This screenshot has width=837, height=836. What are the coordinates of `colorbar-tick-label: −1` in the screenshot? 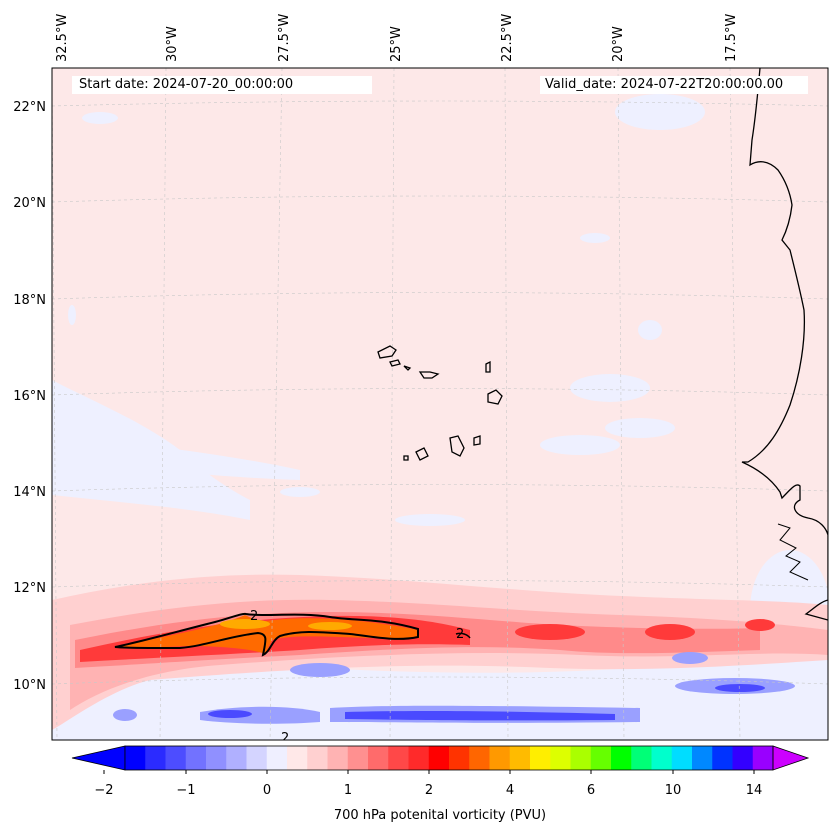 It's located at (185, 790).